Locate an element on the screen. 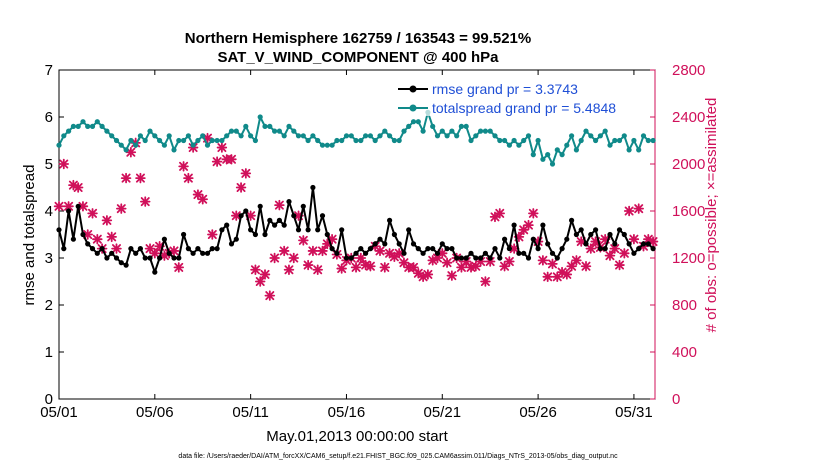 The height and width of the screenshot is (470, 830). legend-rmse-label: rmse grand pr = 3.3743 is located at coordinates (505, 89).